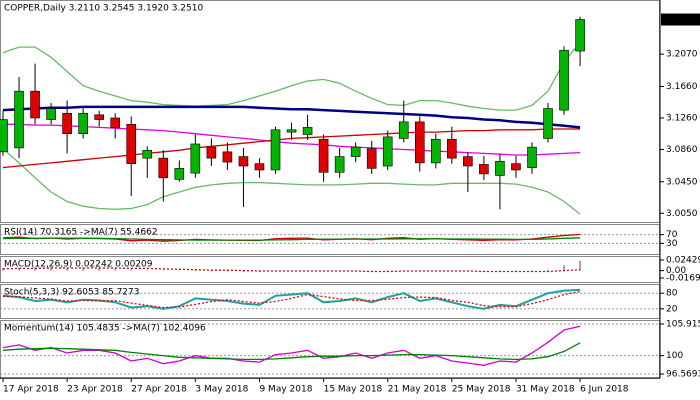 This screenshot has width=700, height=400. I want to click on x-tick-label: 21 May 2018, so click(417, 390).